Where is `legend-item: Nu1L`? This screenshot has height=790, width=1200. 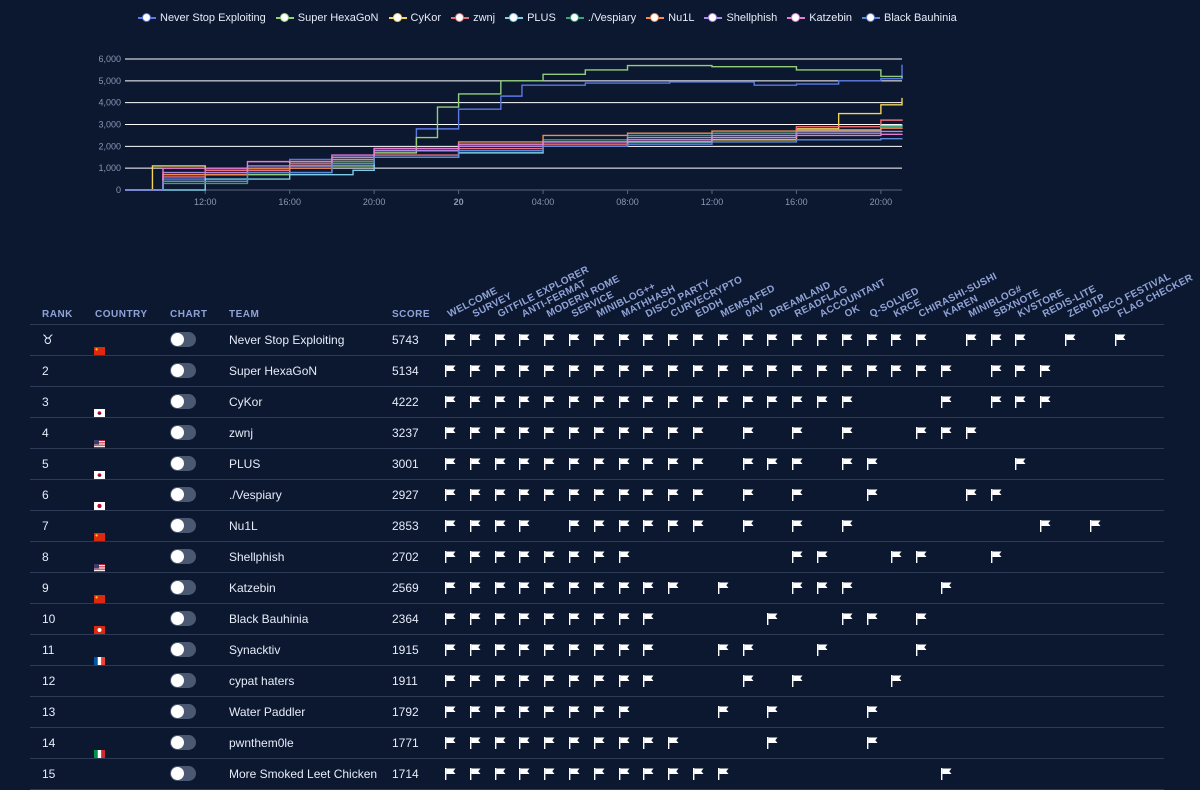
legend-item: Nu1L is located at coordinates (670, 18).